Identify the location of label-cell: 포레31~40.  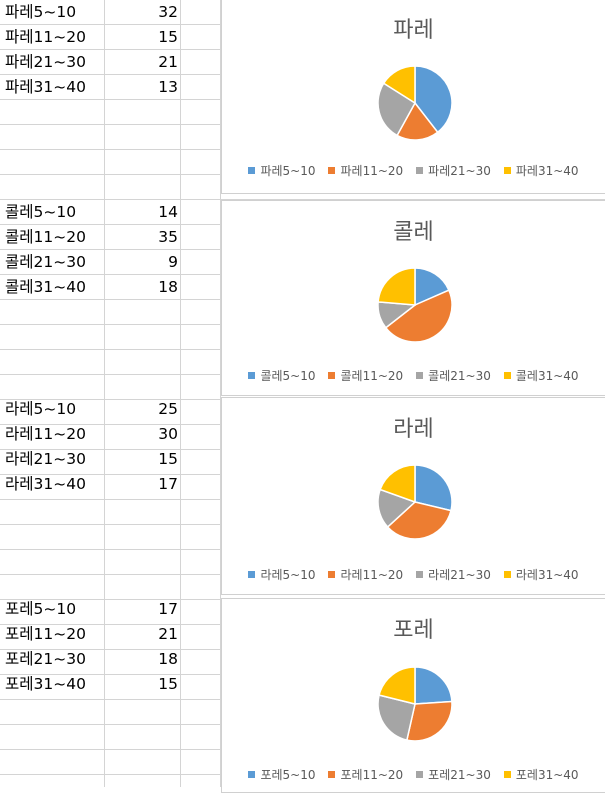
(45, 684).